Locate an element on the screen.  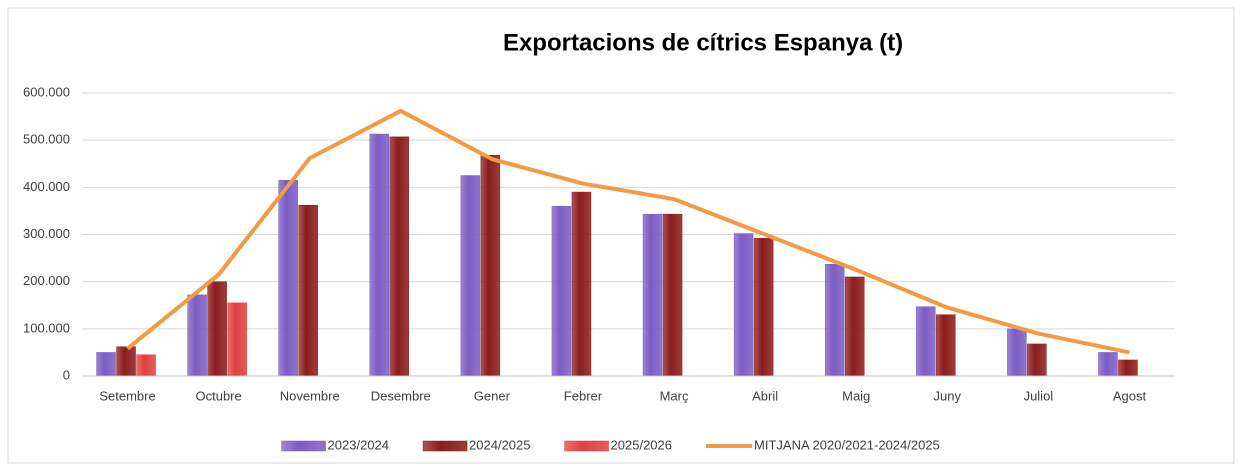
y-tick-label: 200.000 is located at coordinates (46, 280).